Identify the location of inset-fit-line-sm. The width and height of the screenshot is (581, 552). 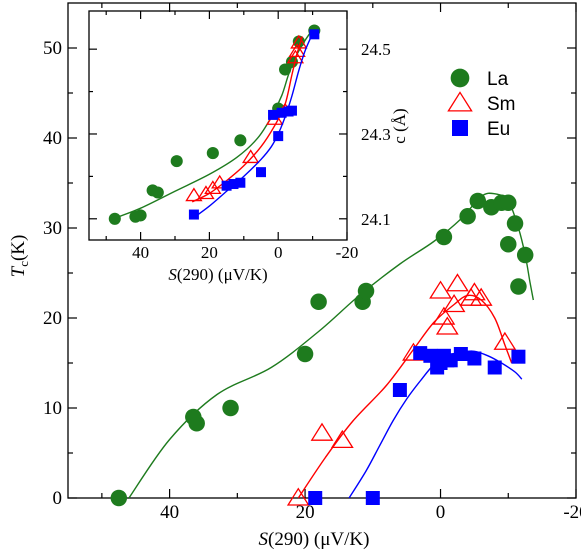
(247, 119).